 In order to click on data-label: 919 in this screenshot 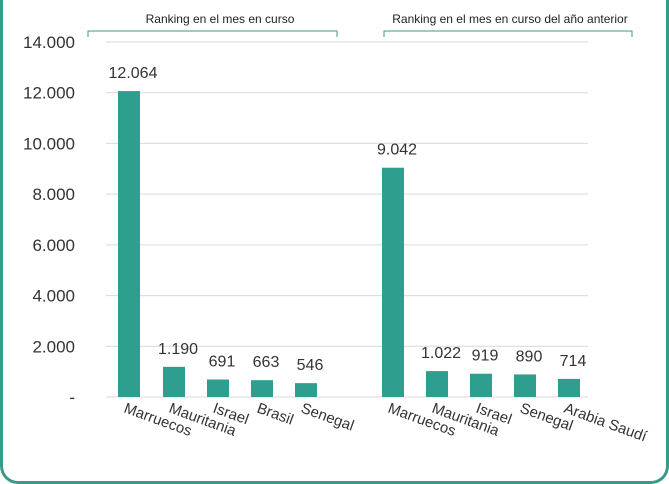, I will do `click(485, 356)`.